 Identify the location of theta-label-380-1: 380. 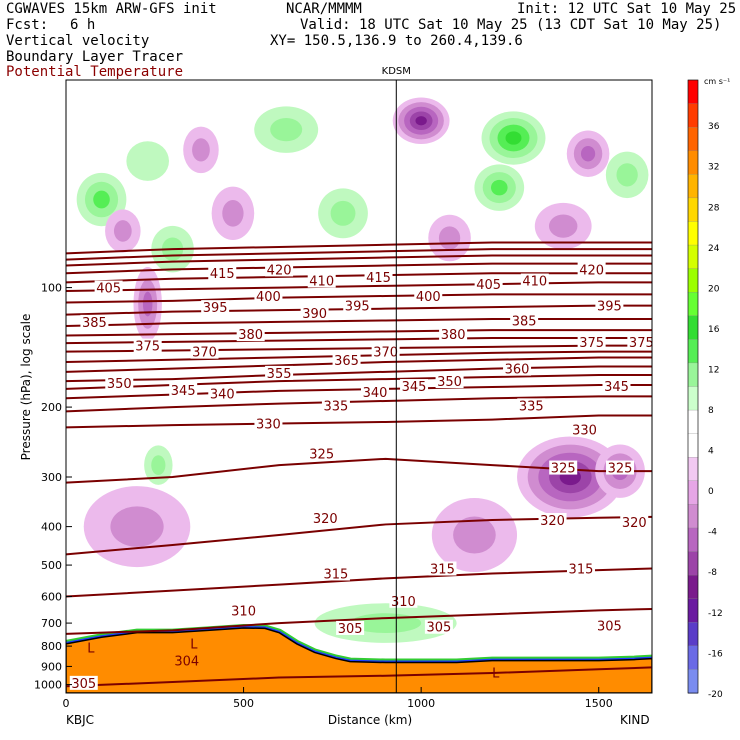
(453, 335).